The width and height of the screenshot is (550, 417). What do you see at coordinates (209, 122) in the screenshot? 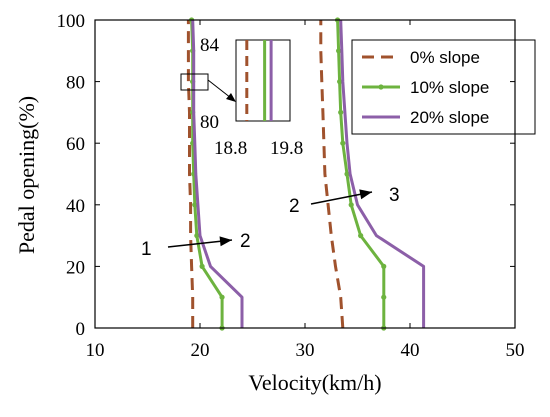
I see `inset-y-bottom-label: 80` at bounding box center [209, 122].